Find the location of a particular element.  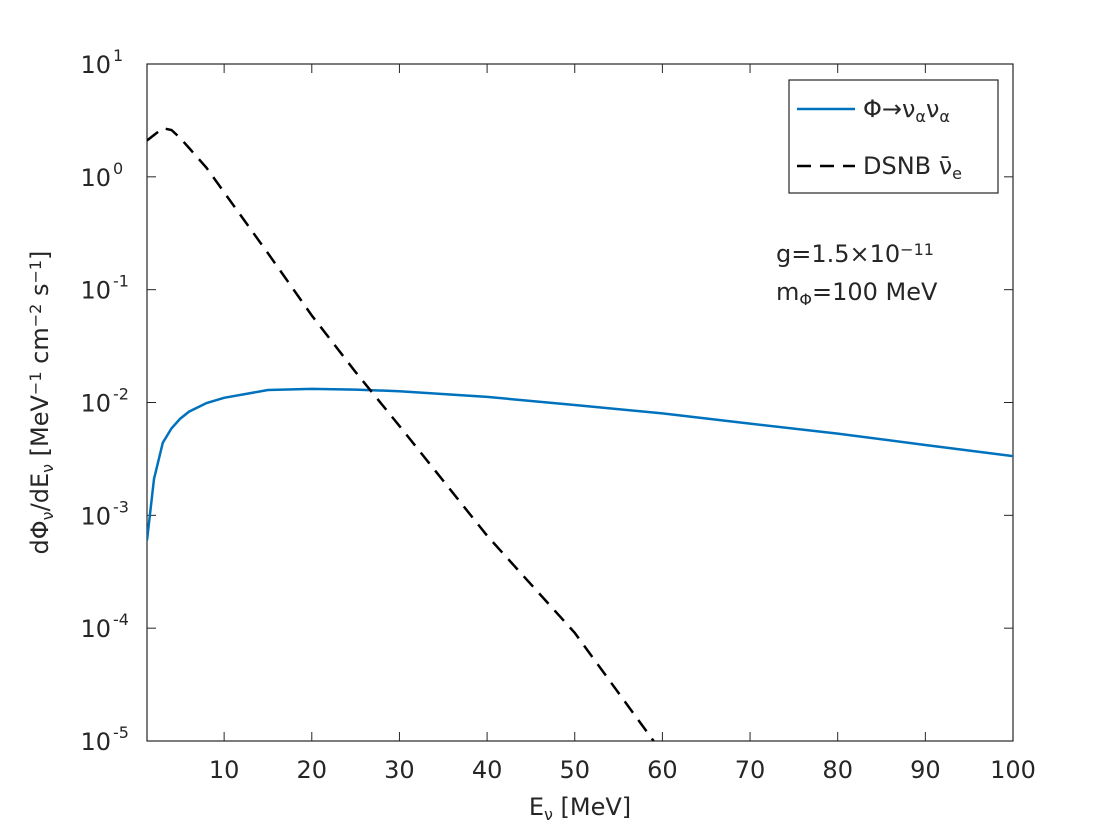

legend-label: Φ→νανα is located at coordinates (906, 110).